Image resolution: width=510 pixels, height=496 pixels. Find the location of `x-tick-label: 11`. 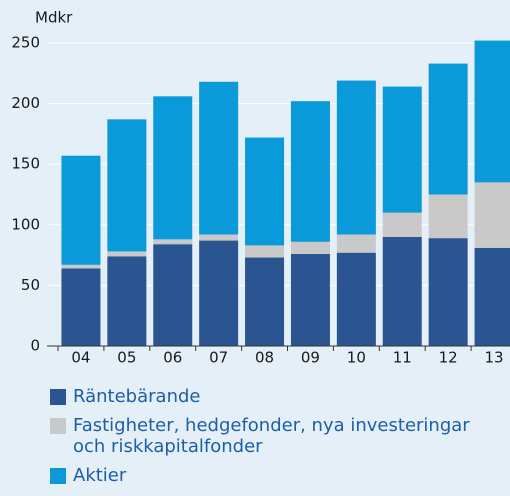

x-tick-label: 11 is located at coordinates (402, 358).